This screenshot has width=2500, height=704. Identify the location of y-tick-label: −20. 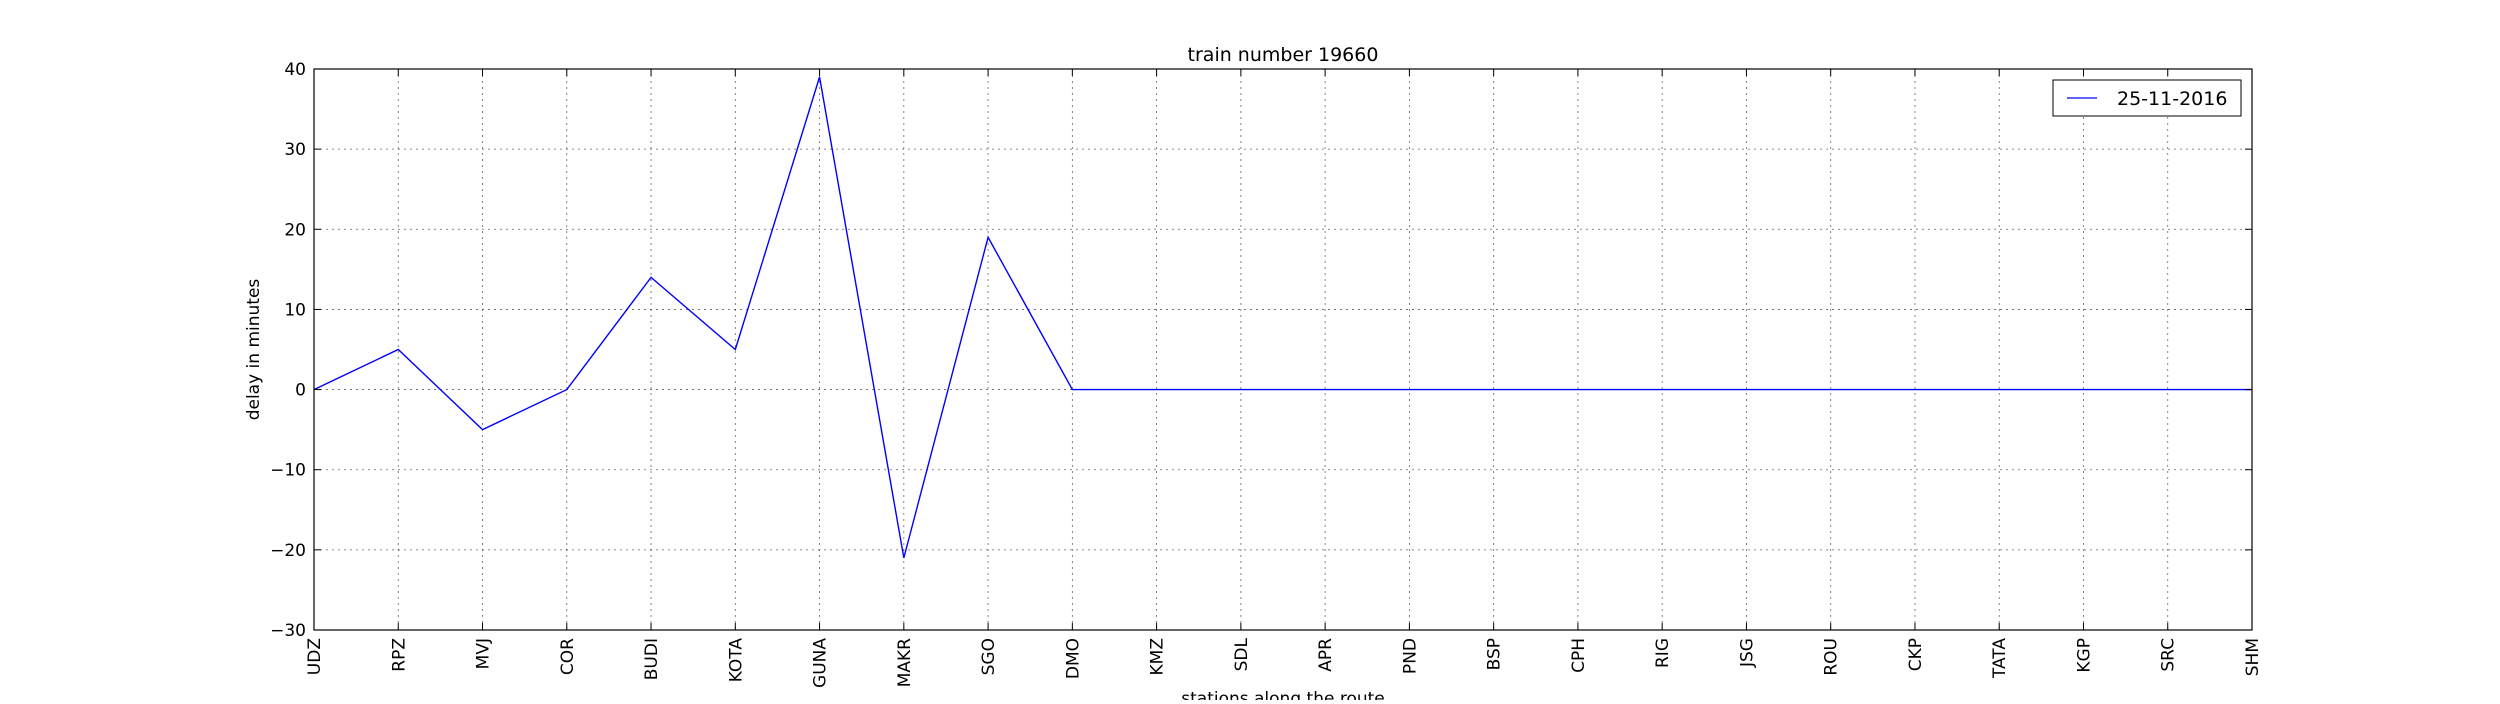
(288, 551).